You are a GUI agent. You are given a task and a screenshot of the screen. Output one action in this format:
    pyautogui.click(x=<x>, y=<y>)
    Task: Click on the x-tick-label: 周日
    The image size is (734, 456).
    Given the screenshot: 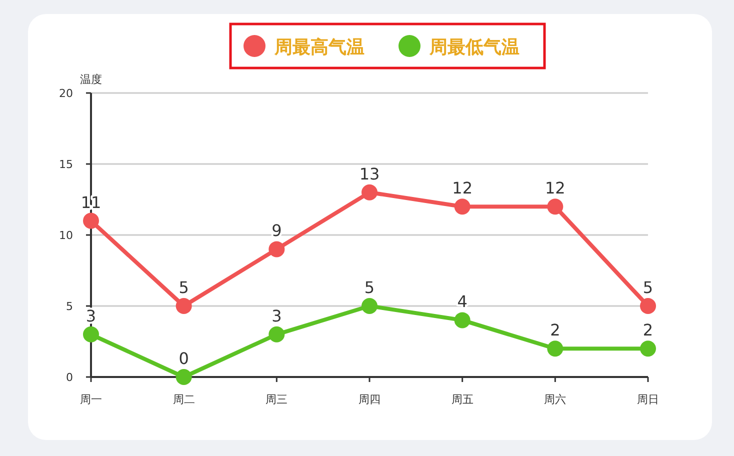 What is the action you would take?
    pyautogui.click(x=648, y=399)
    